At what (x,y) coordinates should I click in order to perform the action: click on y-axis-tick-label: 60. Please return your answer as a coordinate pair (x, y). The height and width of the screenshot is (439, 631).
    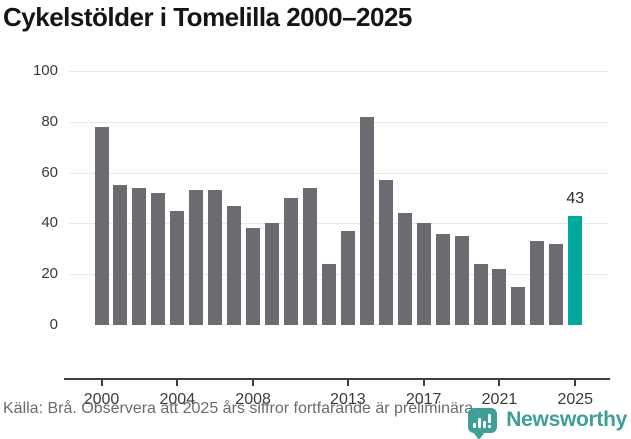
    Looking at the image, I should click on (49, 172).